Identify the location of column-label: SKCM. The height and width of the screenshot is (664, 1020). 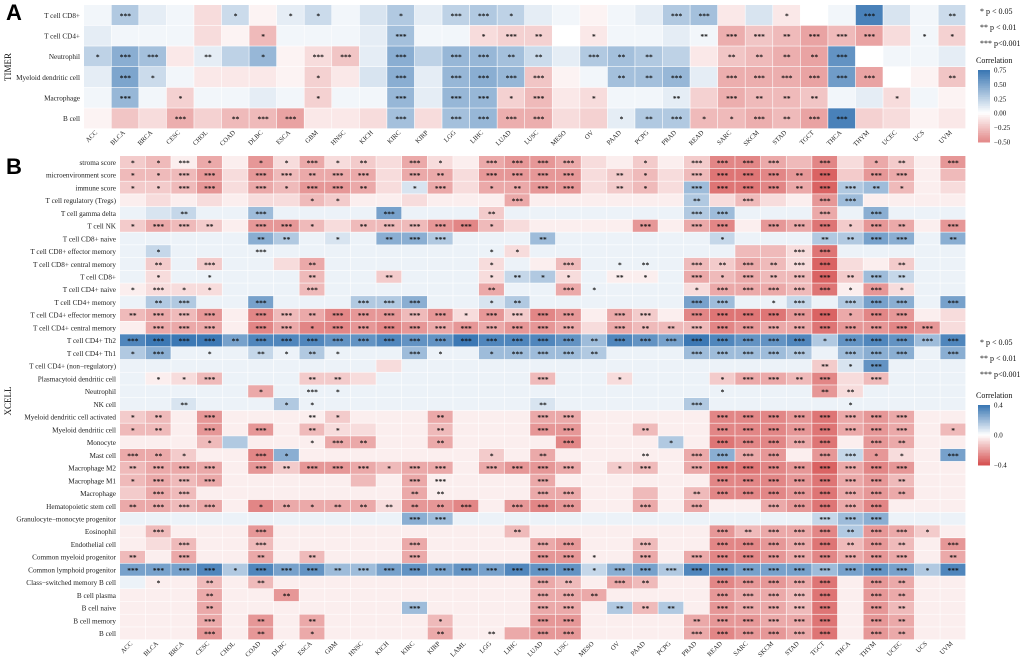
(752, 138).